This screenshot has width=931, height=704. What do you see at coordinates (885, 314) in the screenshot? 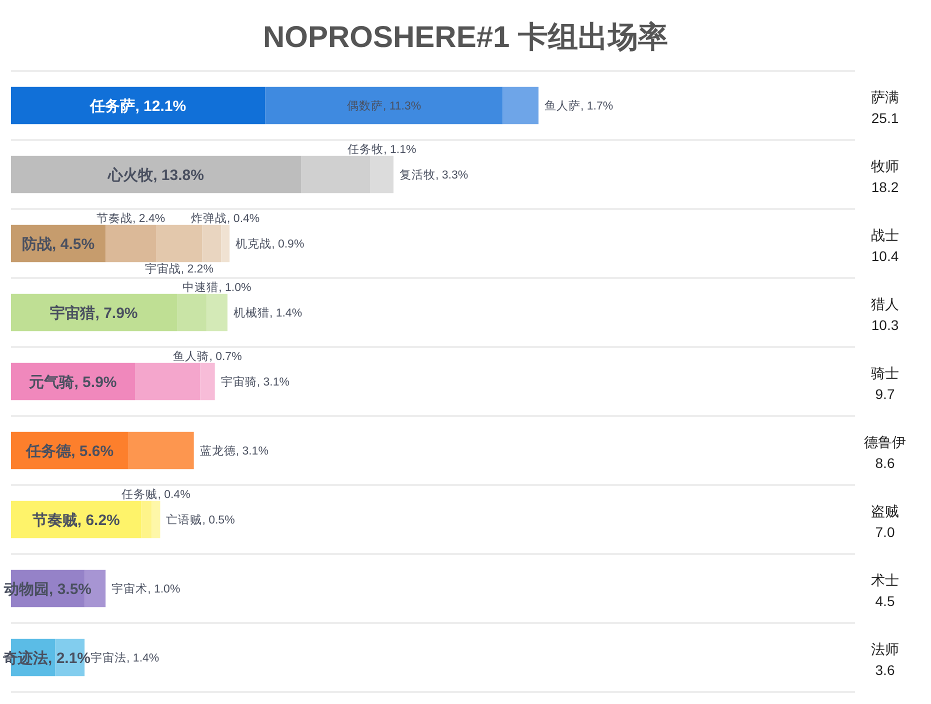
I see `y-tick-label: 猎人 10.3` at bounding box center [885, 314].